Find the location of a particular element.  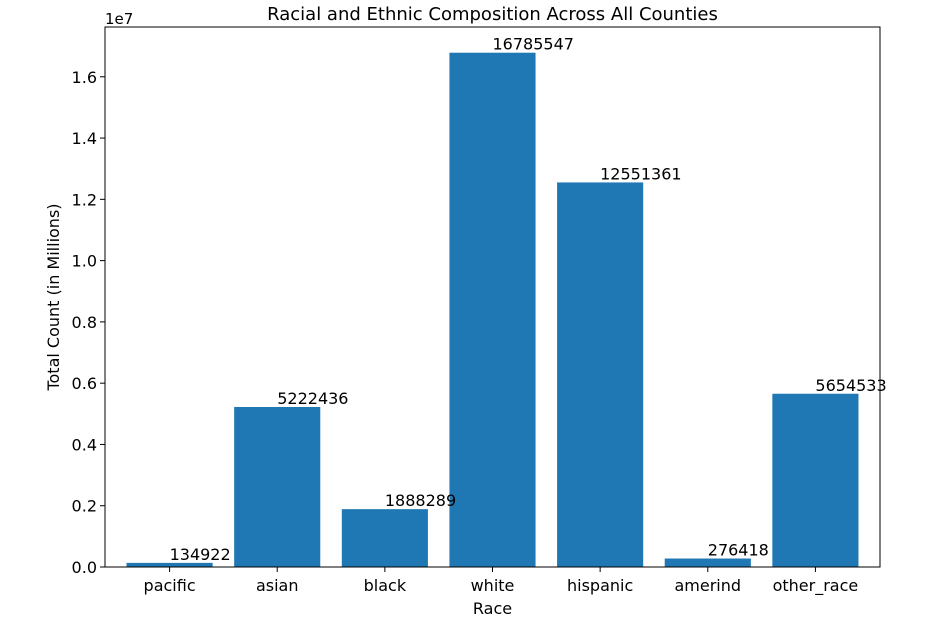

y-tick-label: 1.0 is located at coordinates (84, 261).